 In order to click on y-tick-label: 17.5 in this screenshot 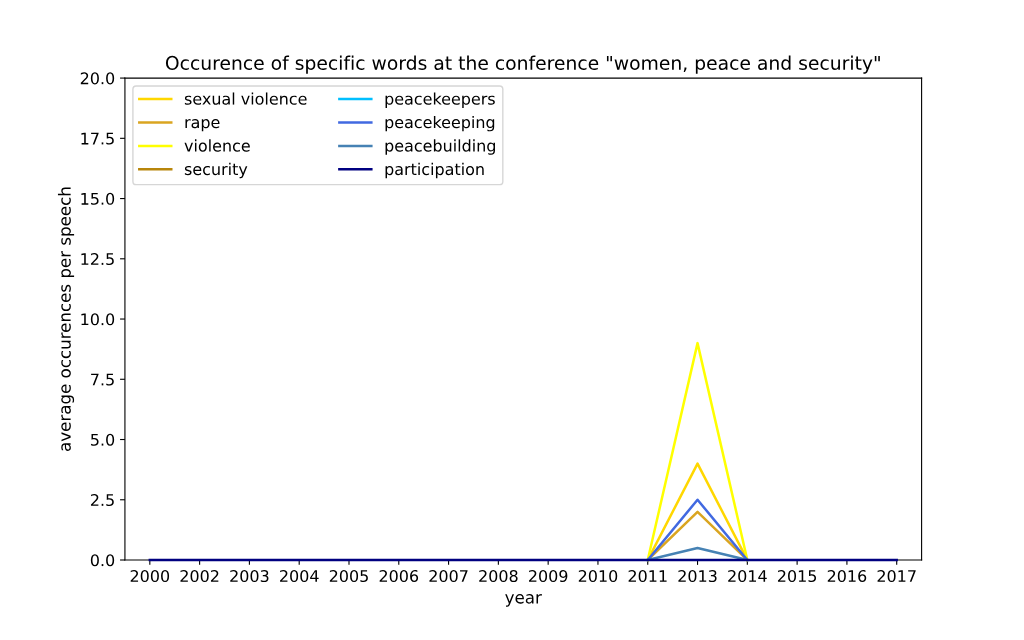, I will do `click(97, 138)`.